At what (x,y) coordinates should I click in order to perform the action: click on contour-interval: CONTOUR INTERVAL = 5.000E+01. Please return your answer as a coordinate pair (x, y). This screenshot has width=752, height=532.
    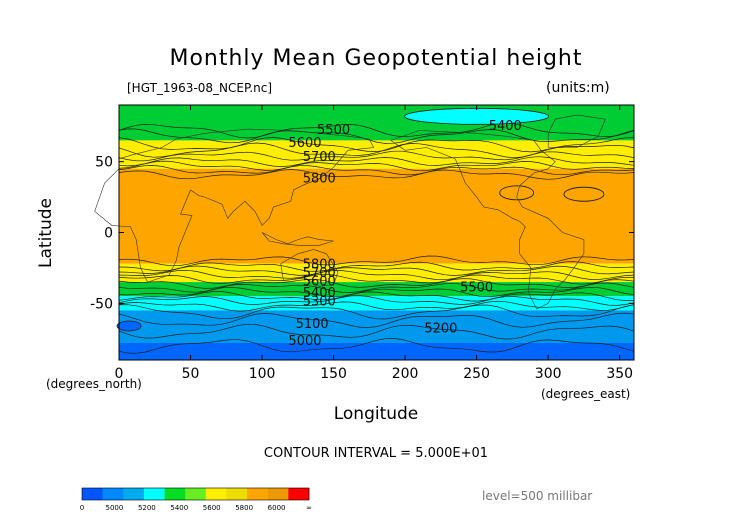
    Looking at the image, I should click on (376, 453).